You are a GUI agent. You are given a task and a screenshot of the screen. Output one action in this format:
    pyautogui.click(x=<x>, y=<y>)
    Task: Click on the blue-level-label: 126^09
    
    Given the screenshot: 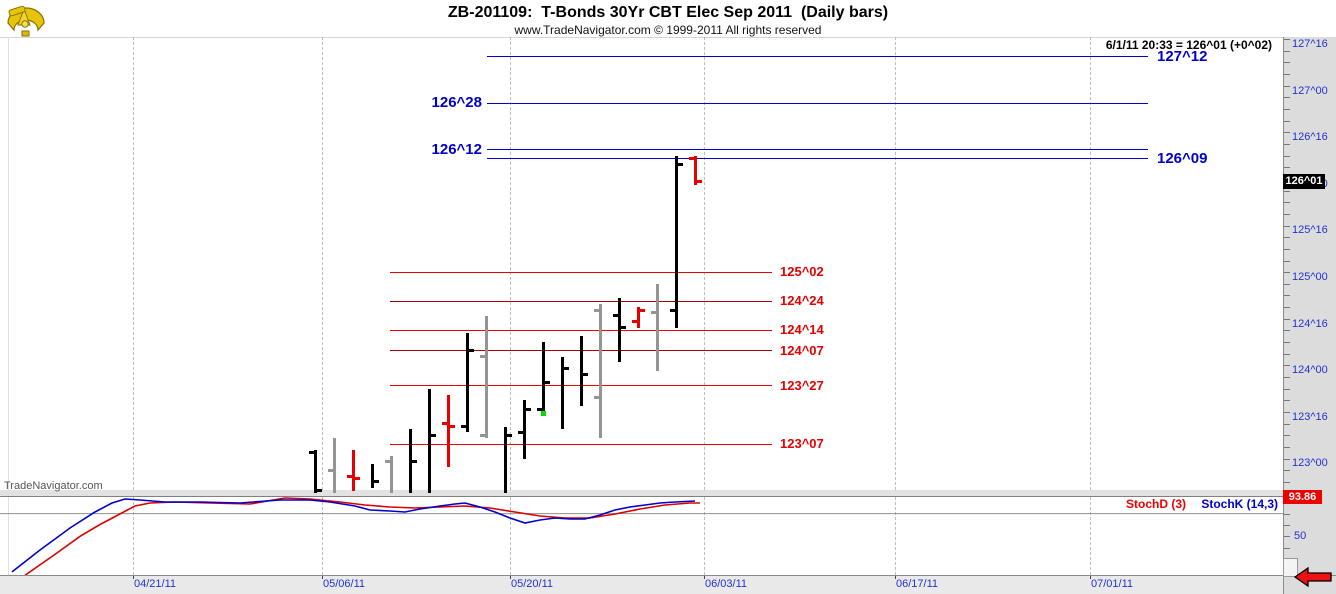 What is the action you would take?
    pyautogui.click(x=1182, y=158)
    